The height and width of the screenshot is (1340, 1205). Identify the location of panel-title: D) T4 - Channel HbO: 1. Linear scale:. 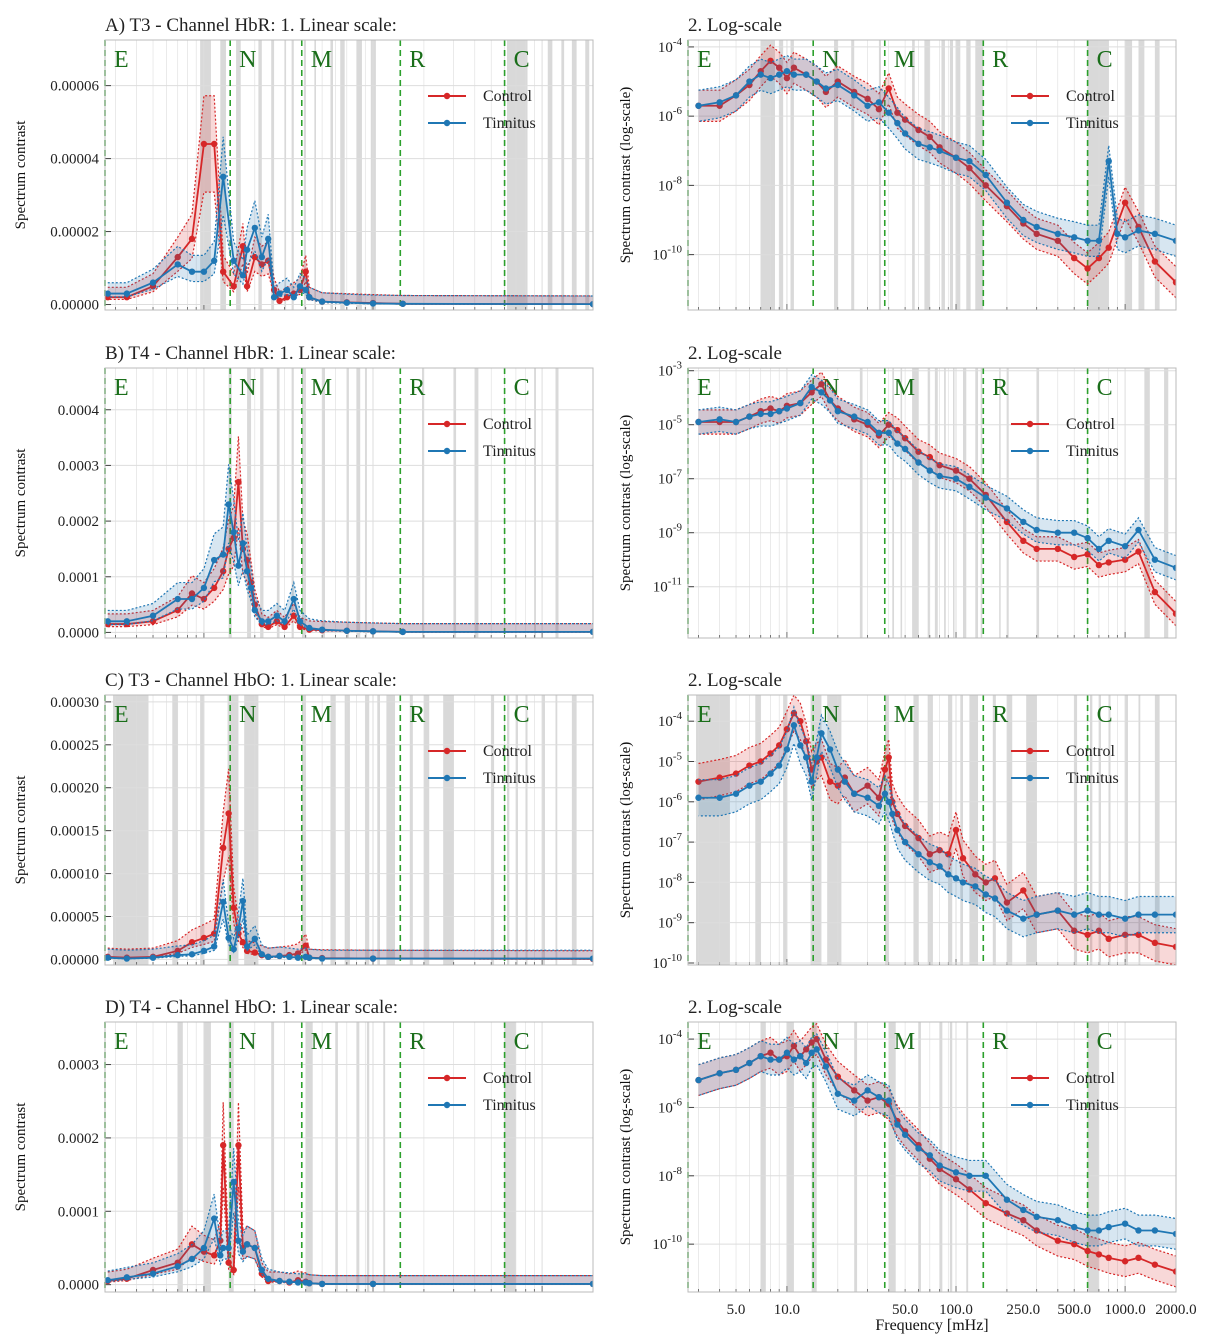
(251, 1007).